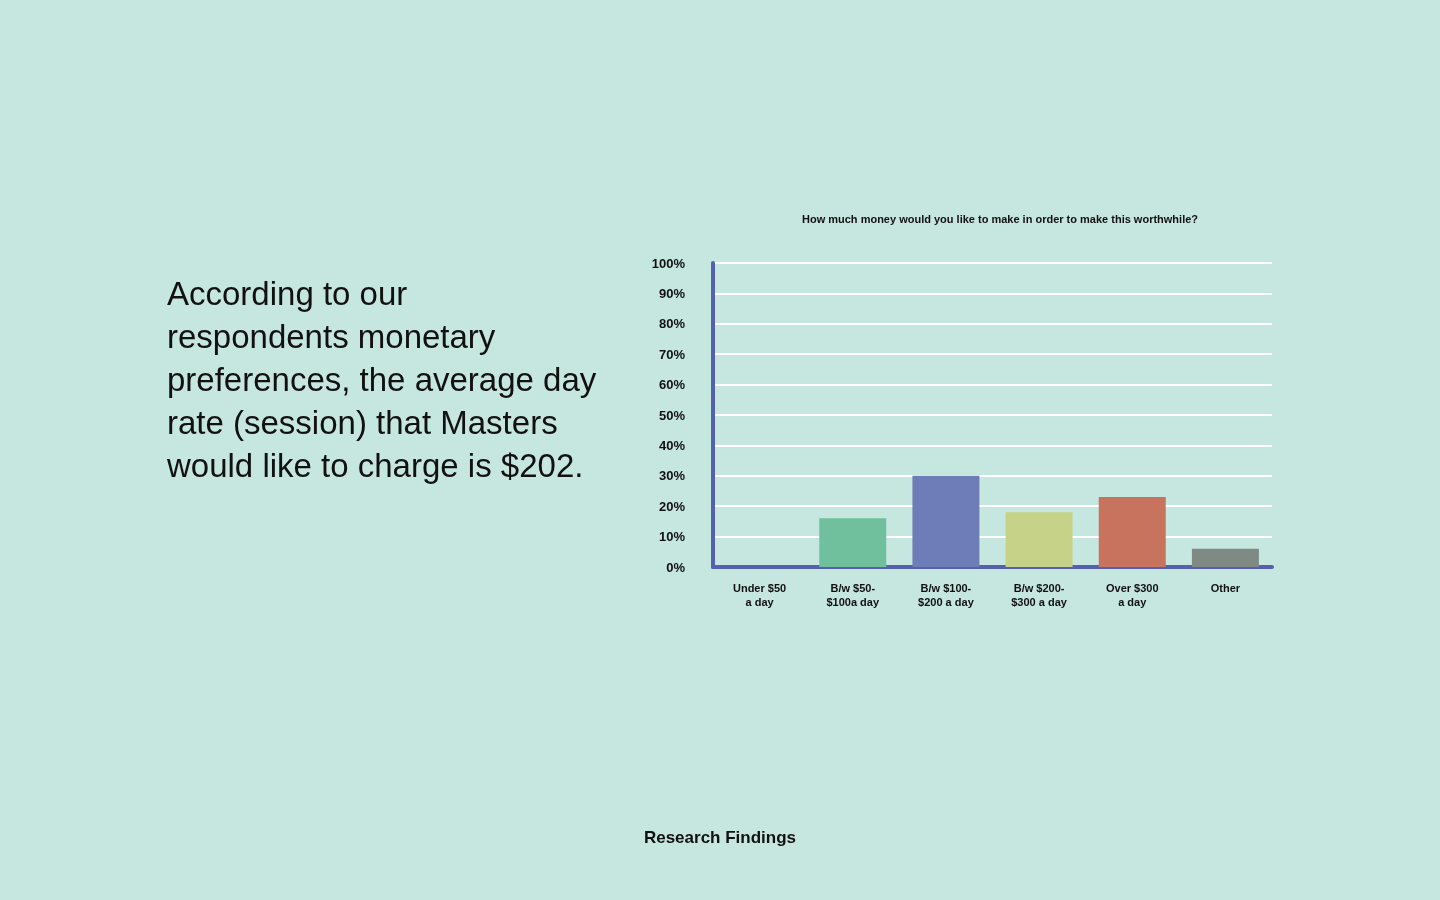 This screenshot has height=900, width=1440. Describe the element at coordinates (672, 506) in the screenshot. I see `y-tick-label: 20%` at that location.